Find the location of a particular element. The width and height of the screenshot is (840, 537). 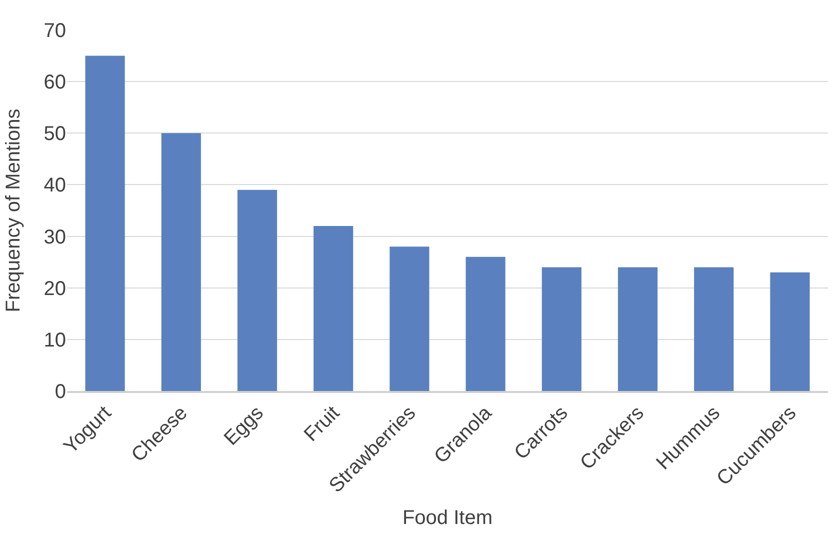

y-tick-label: 10 is located at coordinates (55, 340).